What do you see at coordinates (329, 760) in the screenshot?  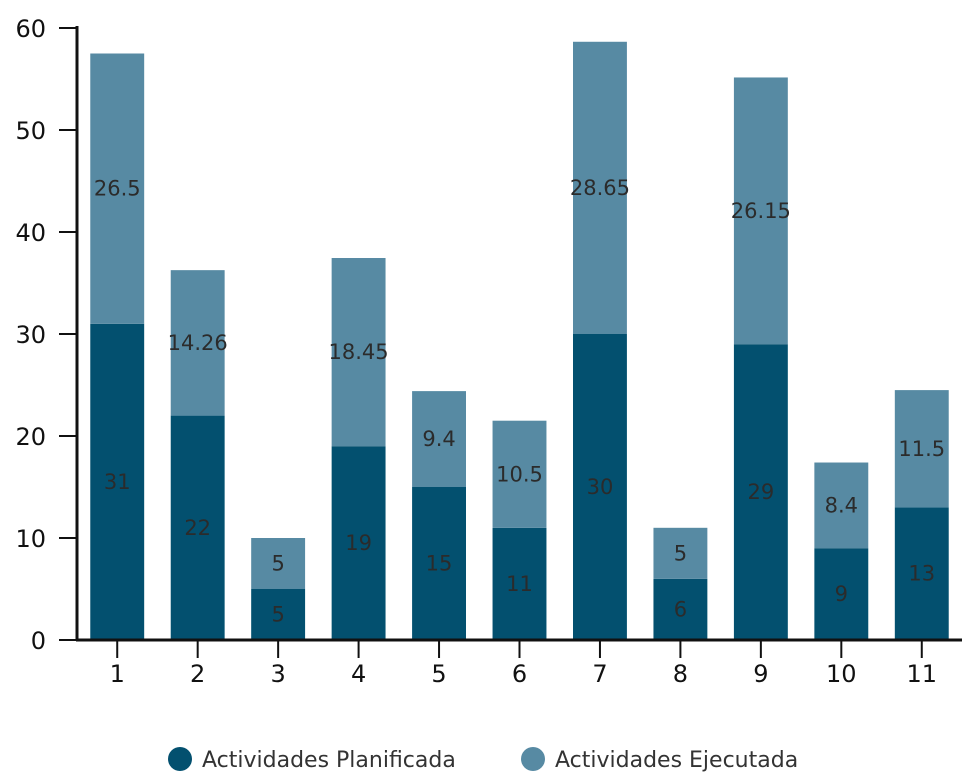 I see `legend-label-planificada: Actividades Planificada` at bounding box center [329, 760].